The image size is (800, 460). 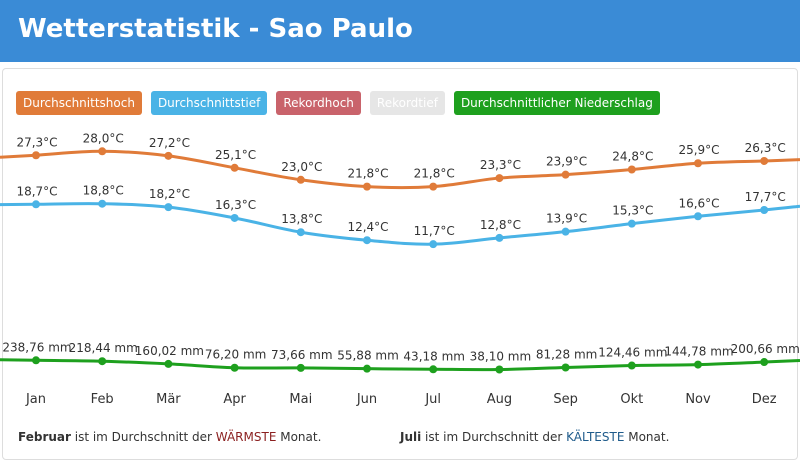 What do you see at coordinates (494, 437) in the screenshot?
I see `cold-note-text: ist im Durchschnitt der` at bounding box center [494, 437].